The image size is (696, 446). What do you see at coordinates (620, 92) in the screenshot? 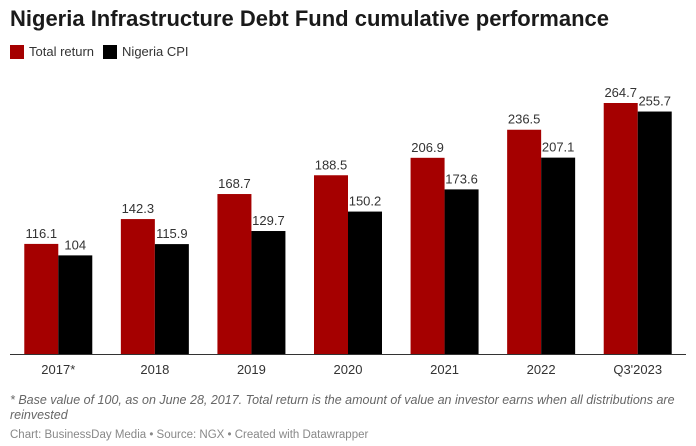
I see `data-label: 264.7` at bounding box center [620, 92].